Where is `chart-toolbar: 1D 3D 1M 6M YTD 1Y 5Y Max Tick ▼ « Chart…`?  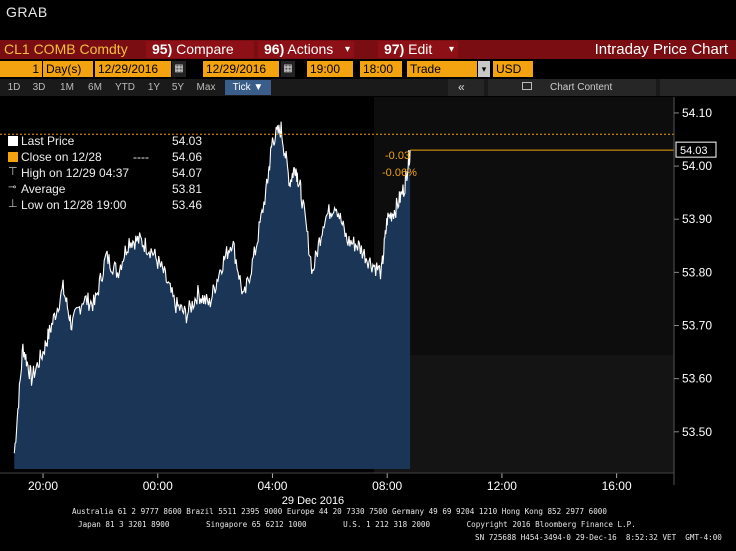
chart-toolbar: 1D 3D 1M 6M YTD 1Y 5Y Max Tick ▼ « Chart… is located at coordinates (368, 87).